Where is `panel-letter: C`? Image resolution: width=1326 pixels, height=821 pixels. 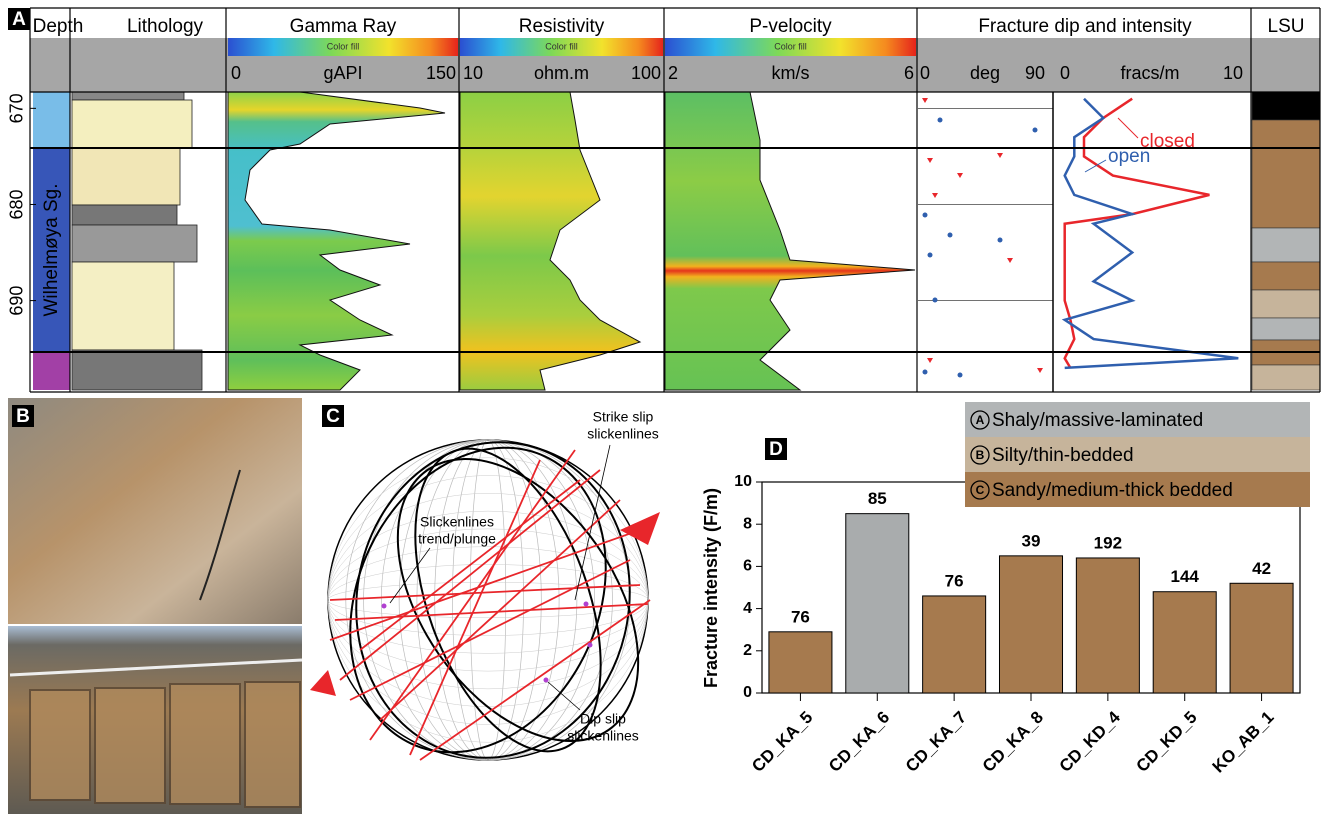 panel-letter: C is located at coordinates (333, 416).